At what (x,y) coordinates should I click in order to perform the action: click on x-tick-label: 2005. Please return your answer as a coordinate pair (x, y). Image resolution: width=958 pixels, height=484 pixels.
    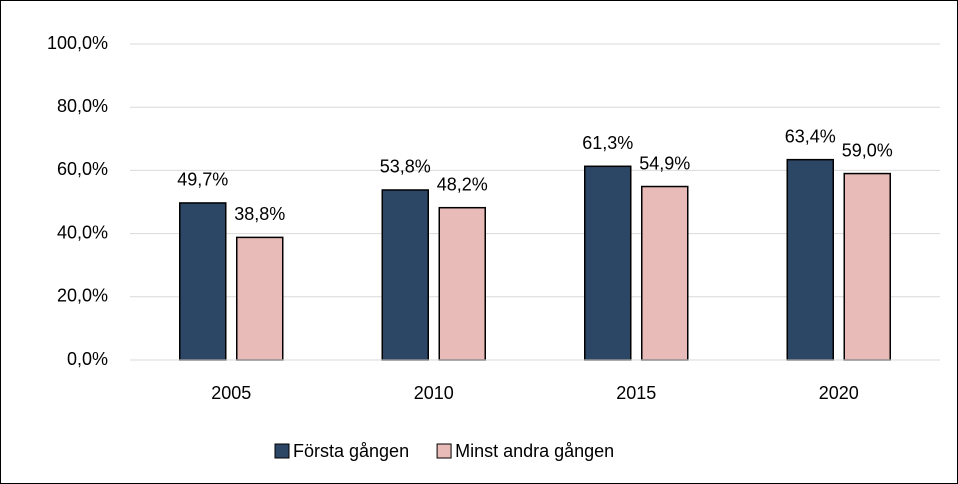
    Looking at the image, I should click on (231, 393).